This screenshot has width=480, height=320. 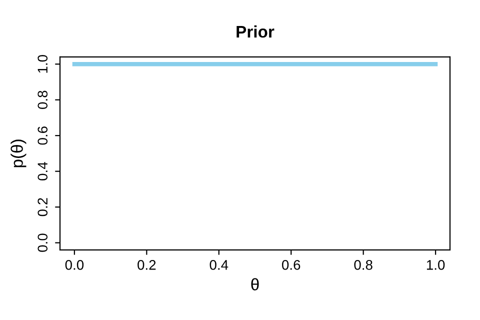 What do you see at coordinates (291, 265) in the screenshot?
I see `x-tick-label: 0.6` at bounding box center [291, 265].